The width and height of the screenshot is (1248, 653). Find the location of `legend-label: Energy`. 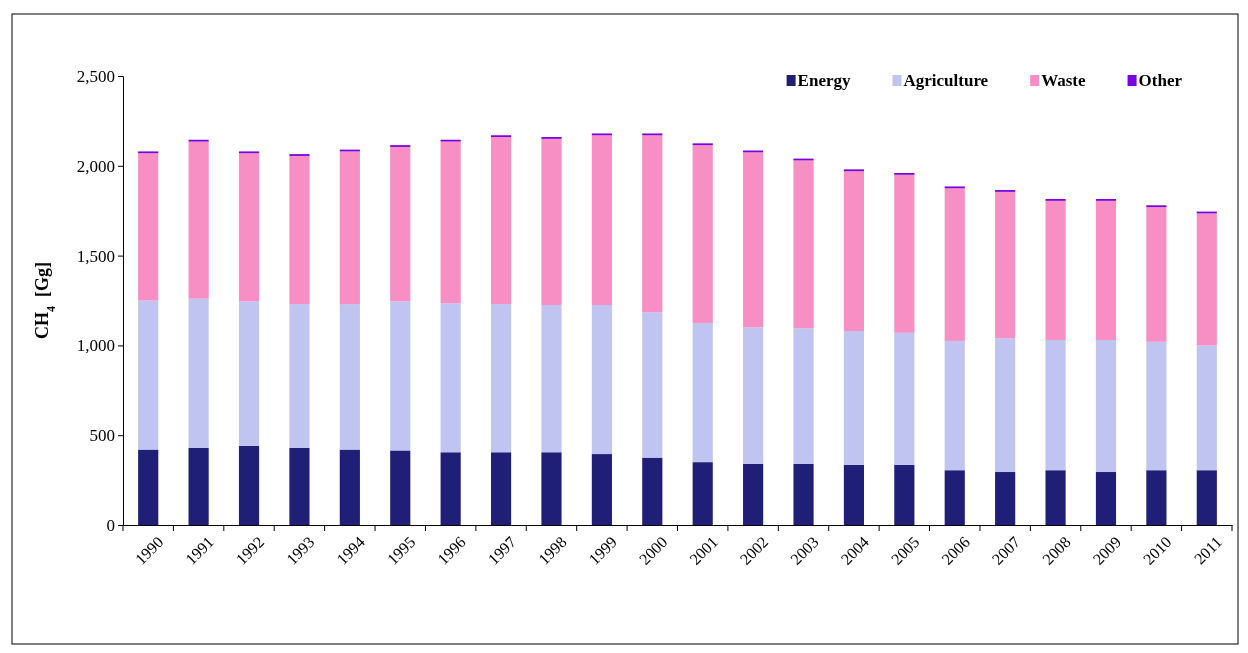

legend-label: Energy is located at coordinates (824, 80).